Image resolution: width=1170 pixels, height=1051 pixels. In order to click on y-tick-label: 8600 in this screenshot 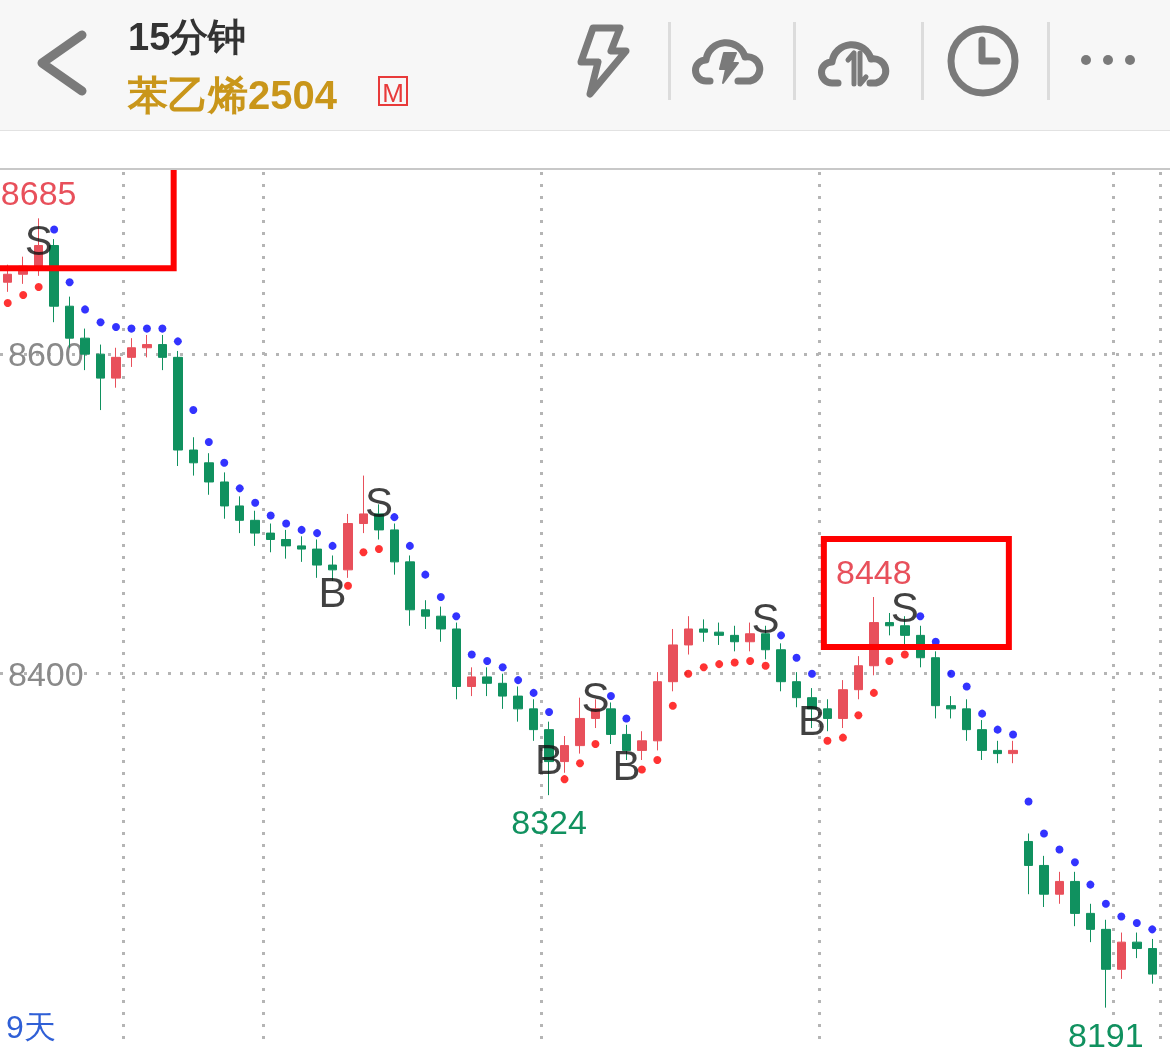, I will do `click(46, 354)`.